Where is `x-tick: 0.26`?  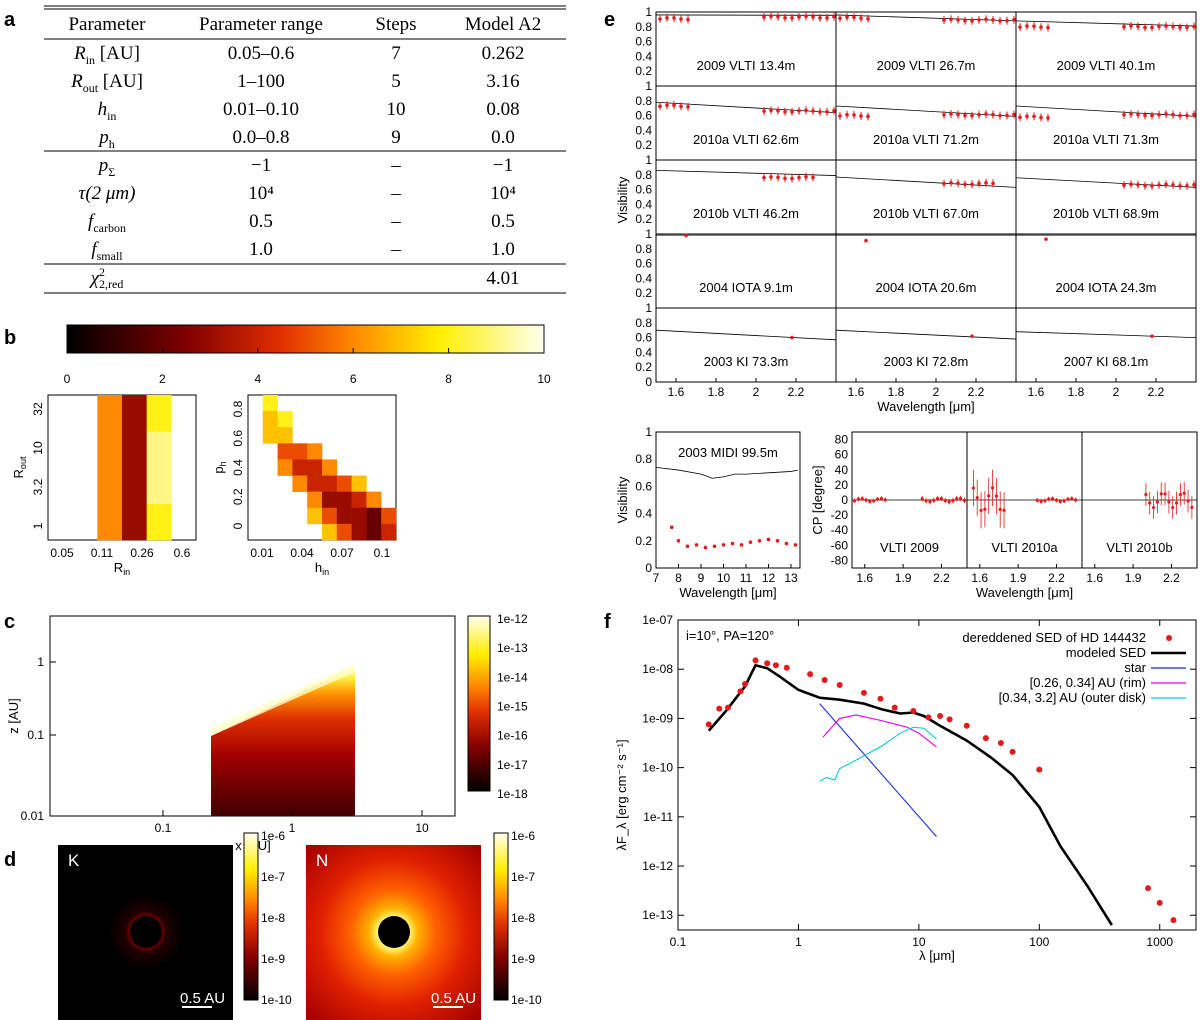 x-tick: 0.26 is located at coordinates (142, 553).